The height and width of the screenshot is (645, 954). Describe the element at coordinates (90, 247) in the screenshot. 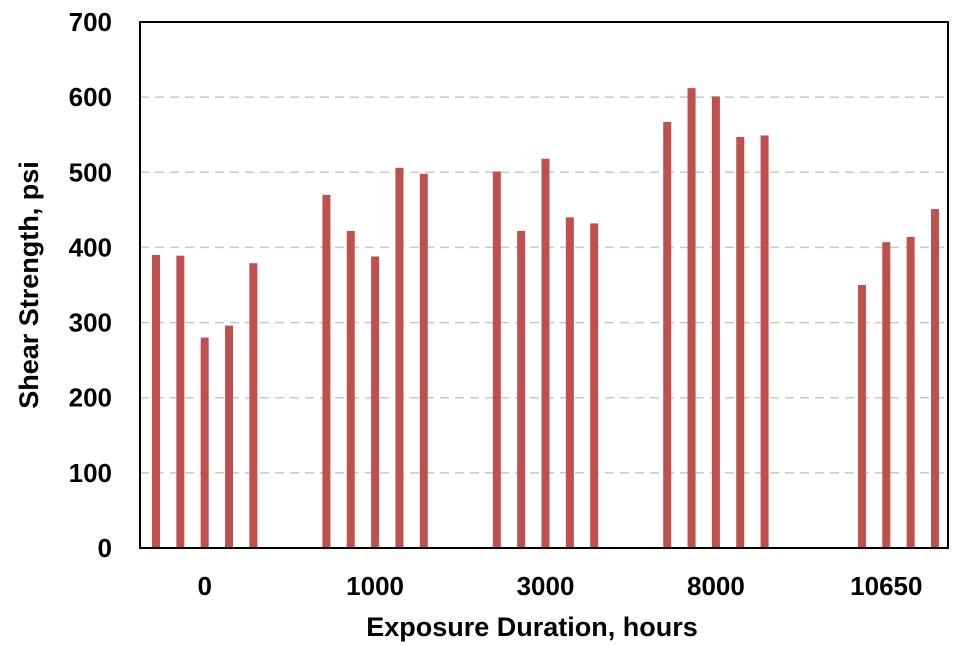

I see `y-tick-label: 400` at that location.